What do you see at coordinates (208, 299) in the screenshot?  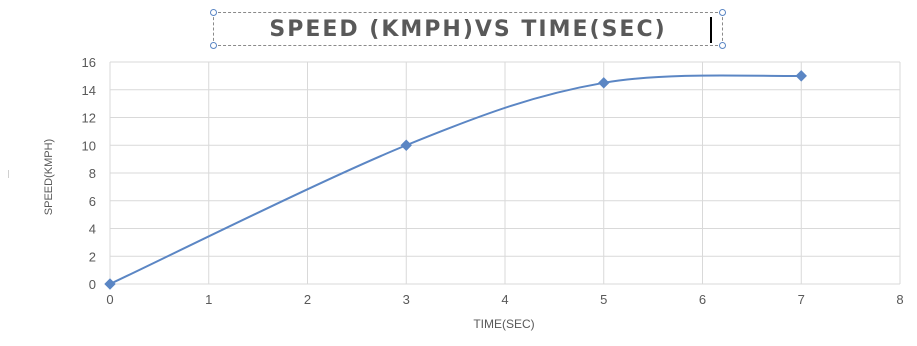 I see `x-tick-label: 1` at bounding box center [208, 299].